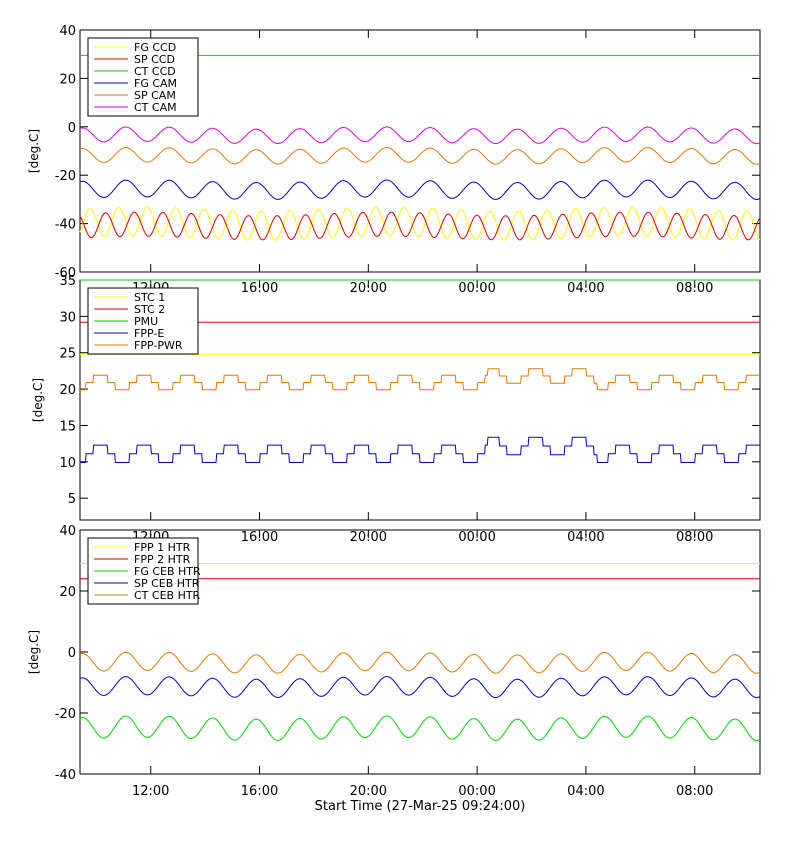 The height and width of the screenshot is (850, 800). Describe the element at coordinates (149, 297) in the screenshot. I see `legend-label: STC 1` at that location.